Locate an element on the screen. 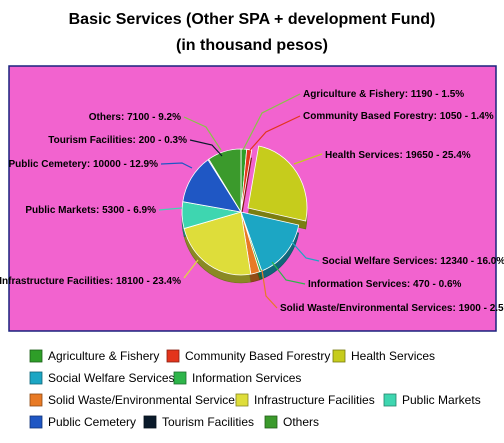 This screenshot has width=504, height=443. legend-item-agriculture-fishery: Agriculture & Fishery is located at coordinates (94, 356).